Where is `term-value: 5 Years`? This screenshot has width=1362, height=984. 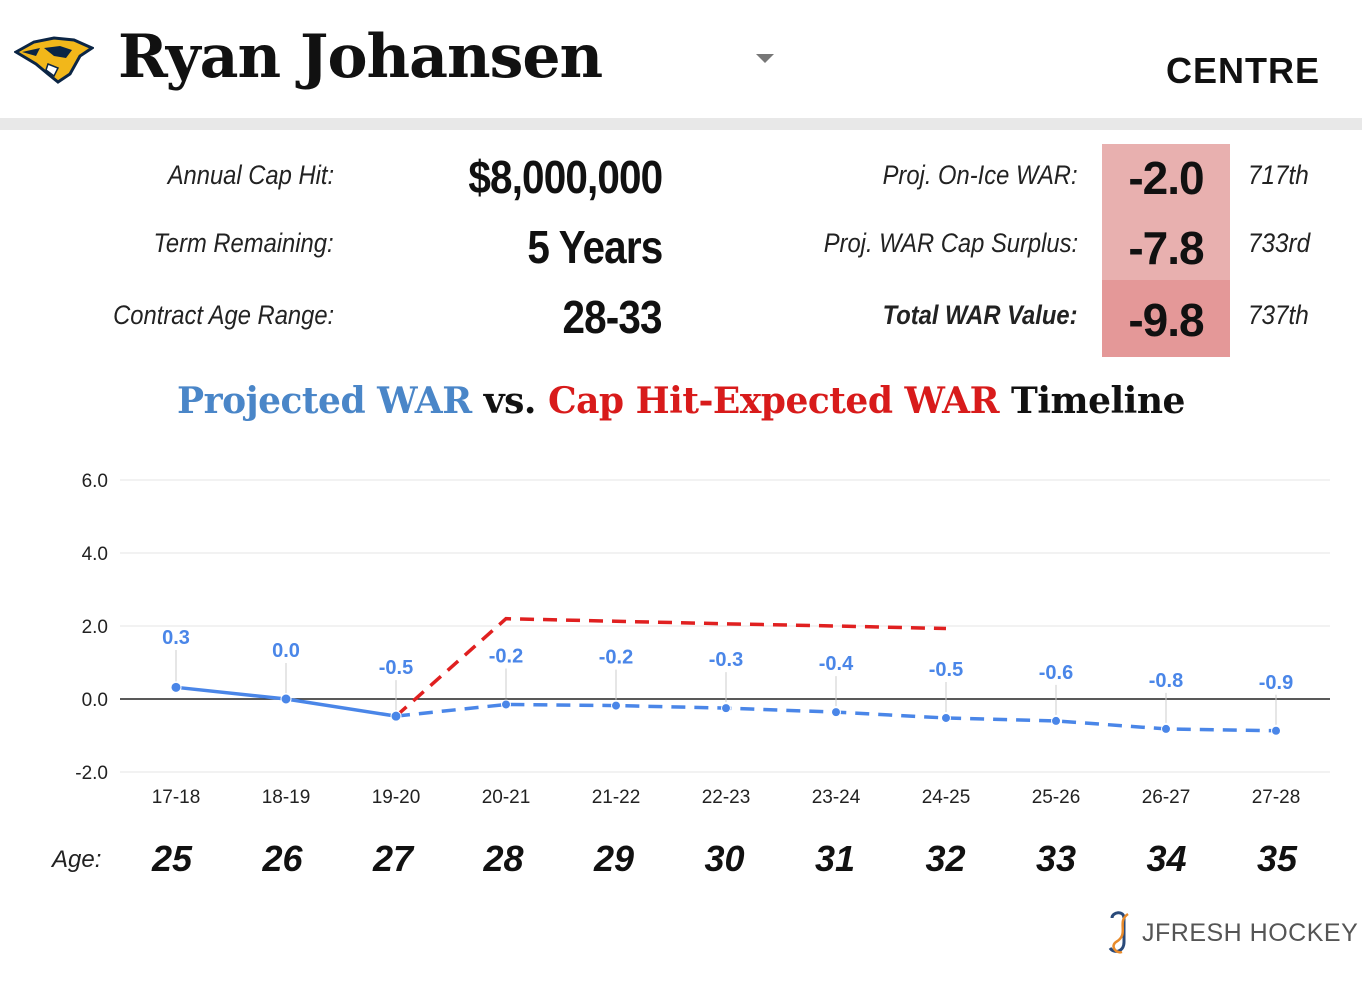 term-value: 5 Years is located at coordinates (595, 247).